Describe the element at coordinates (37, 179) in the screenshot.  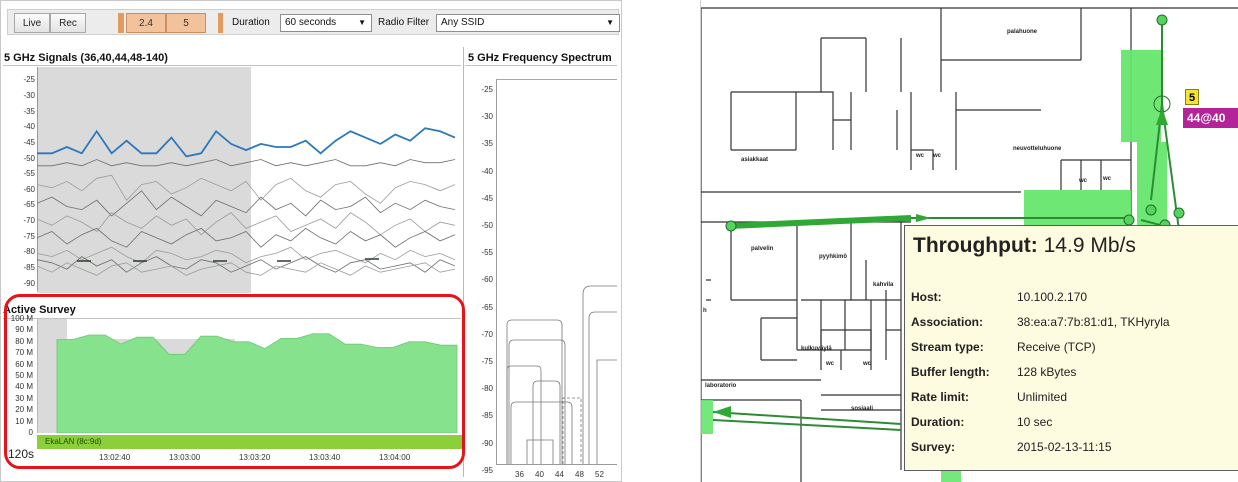
I see `signals-y-axis` at that location.